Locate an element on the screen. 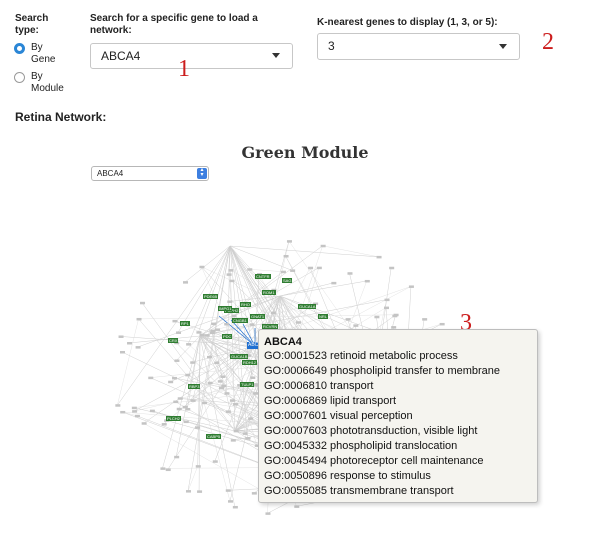 The height and width of the screenshot is (536, 600). tooltip-go-term: GO:0006810 transport is located at coordinates (319, 386).